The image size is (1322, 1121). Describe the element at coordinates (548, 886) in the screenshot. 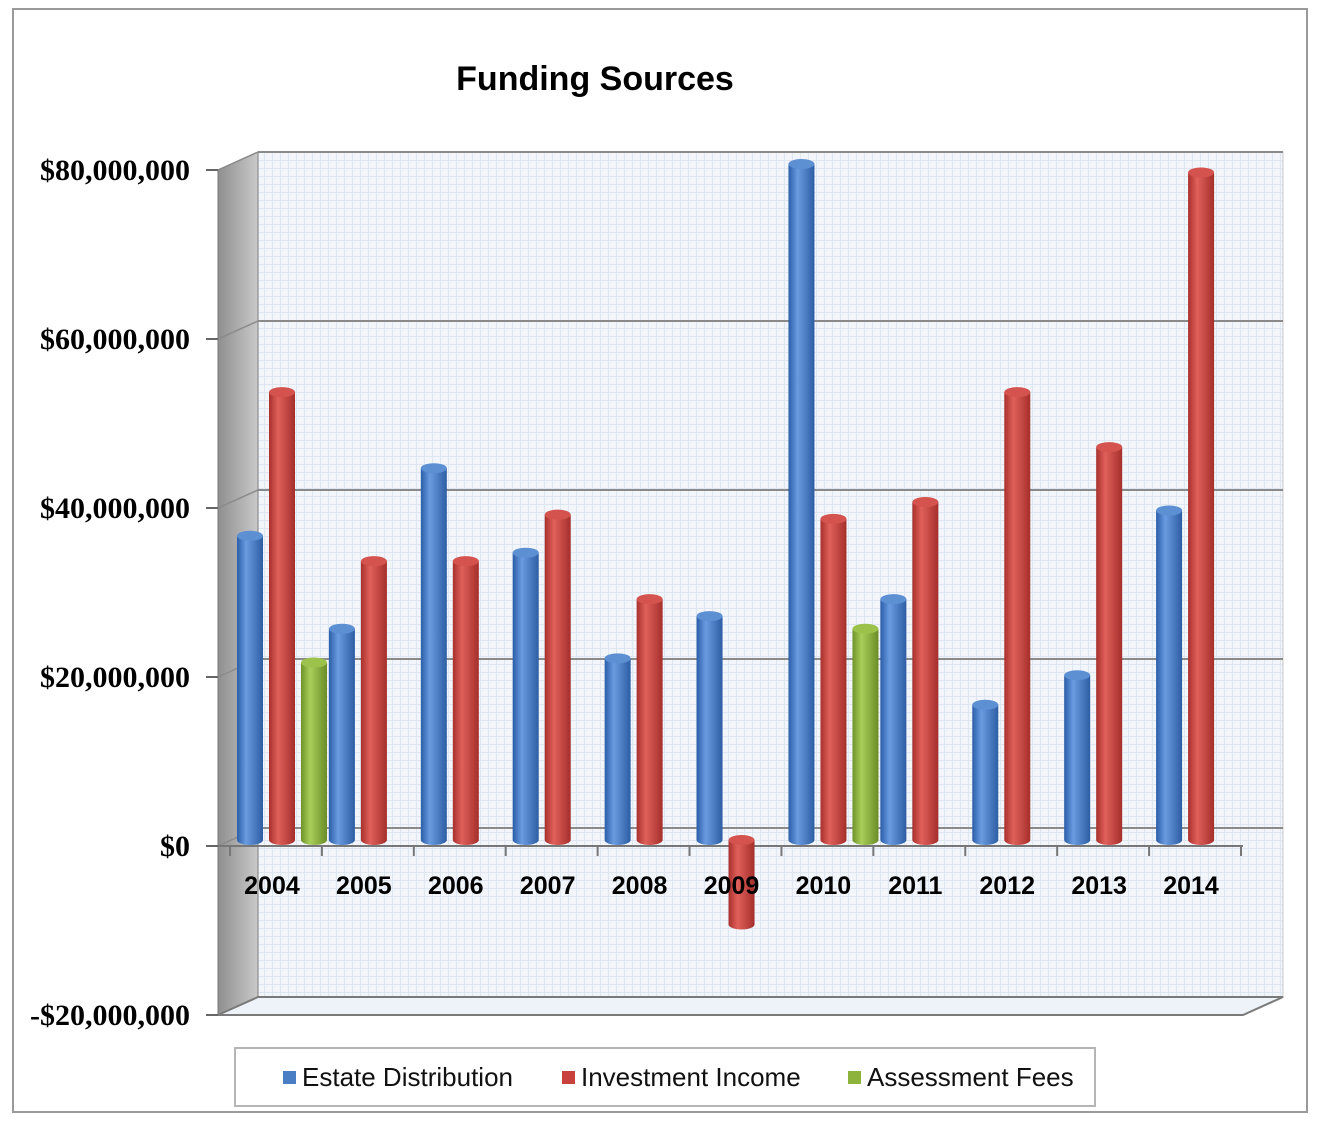

I see `x-tick-label: 2007` at that location.